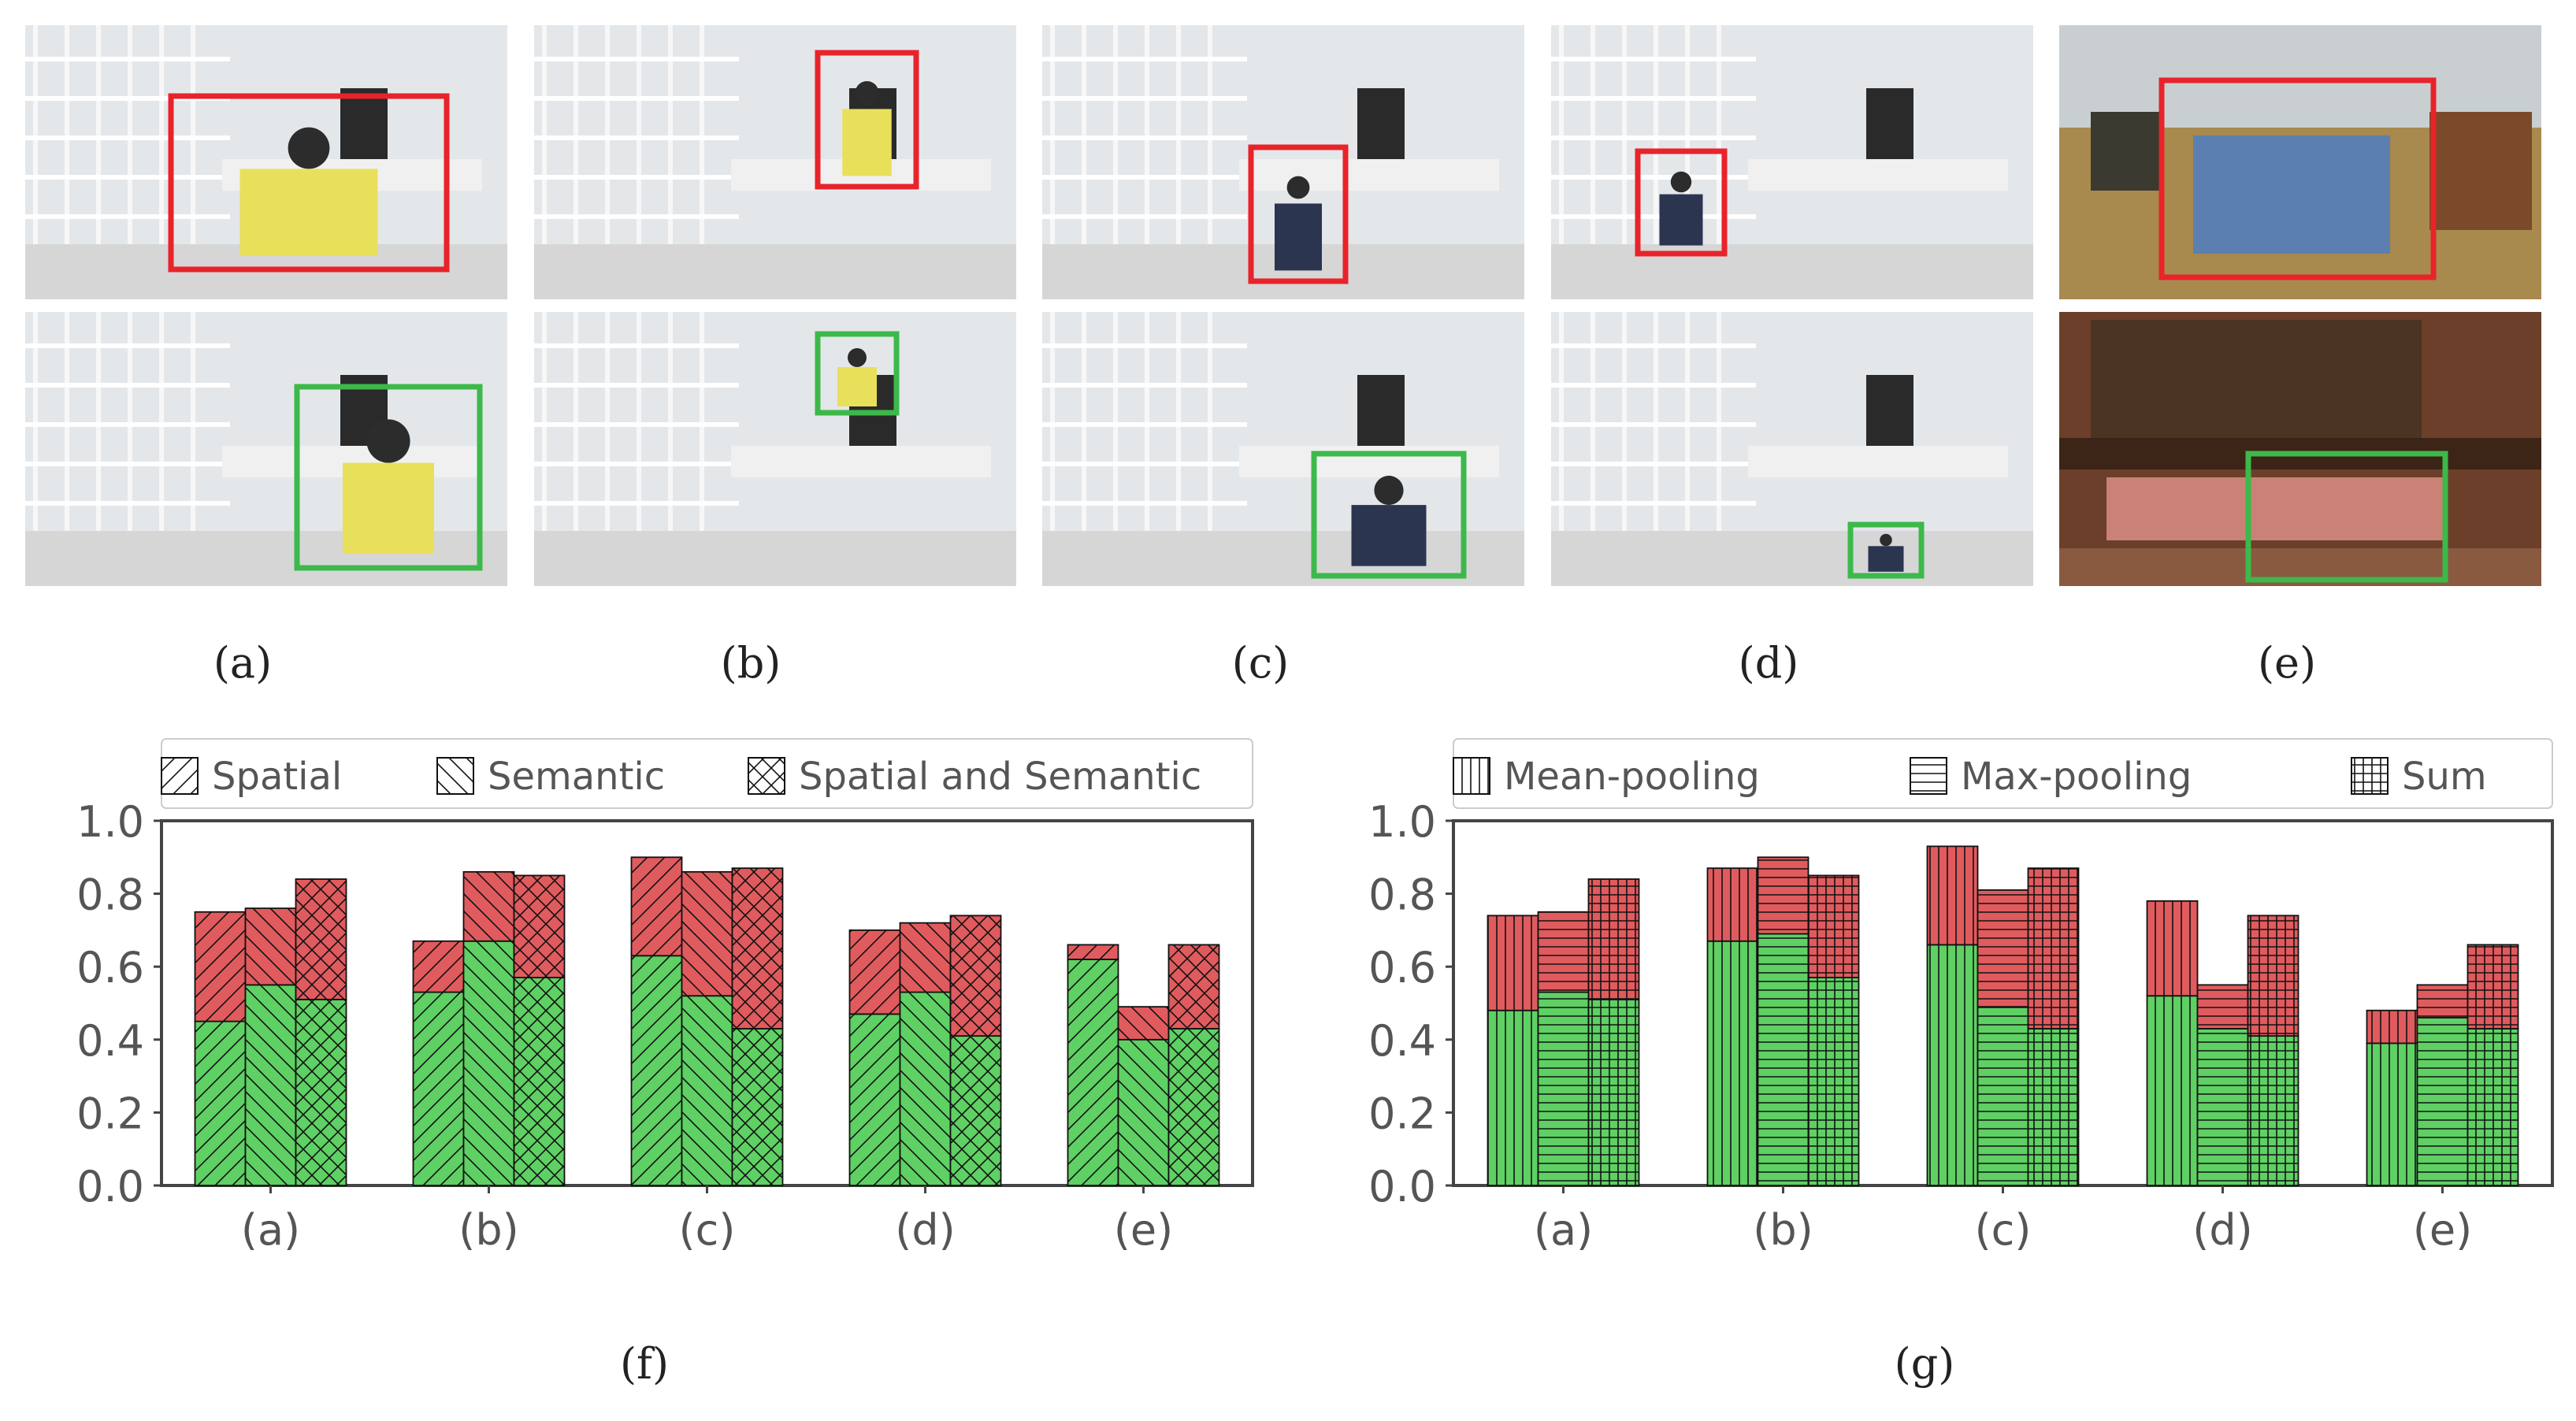 This screenshot has height=1421, width=2576. What do you see at coordinates (277, 777) in the screenshot?
I see `legend-label: Spatial` at bounding box center [277, 777].